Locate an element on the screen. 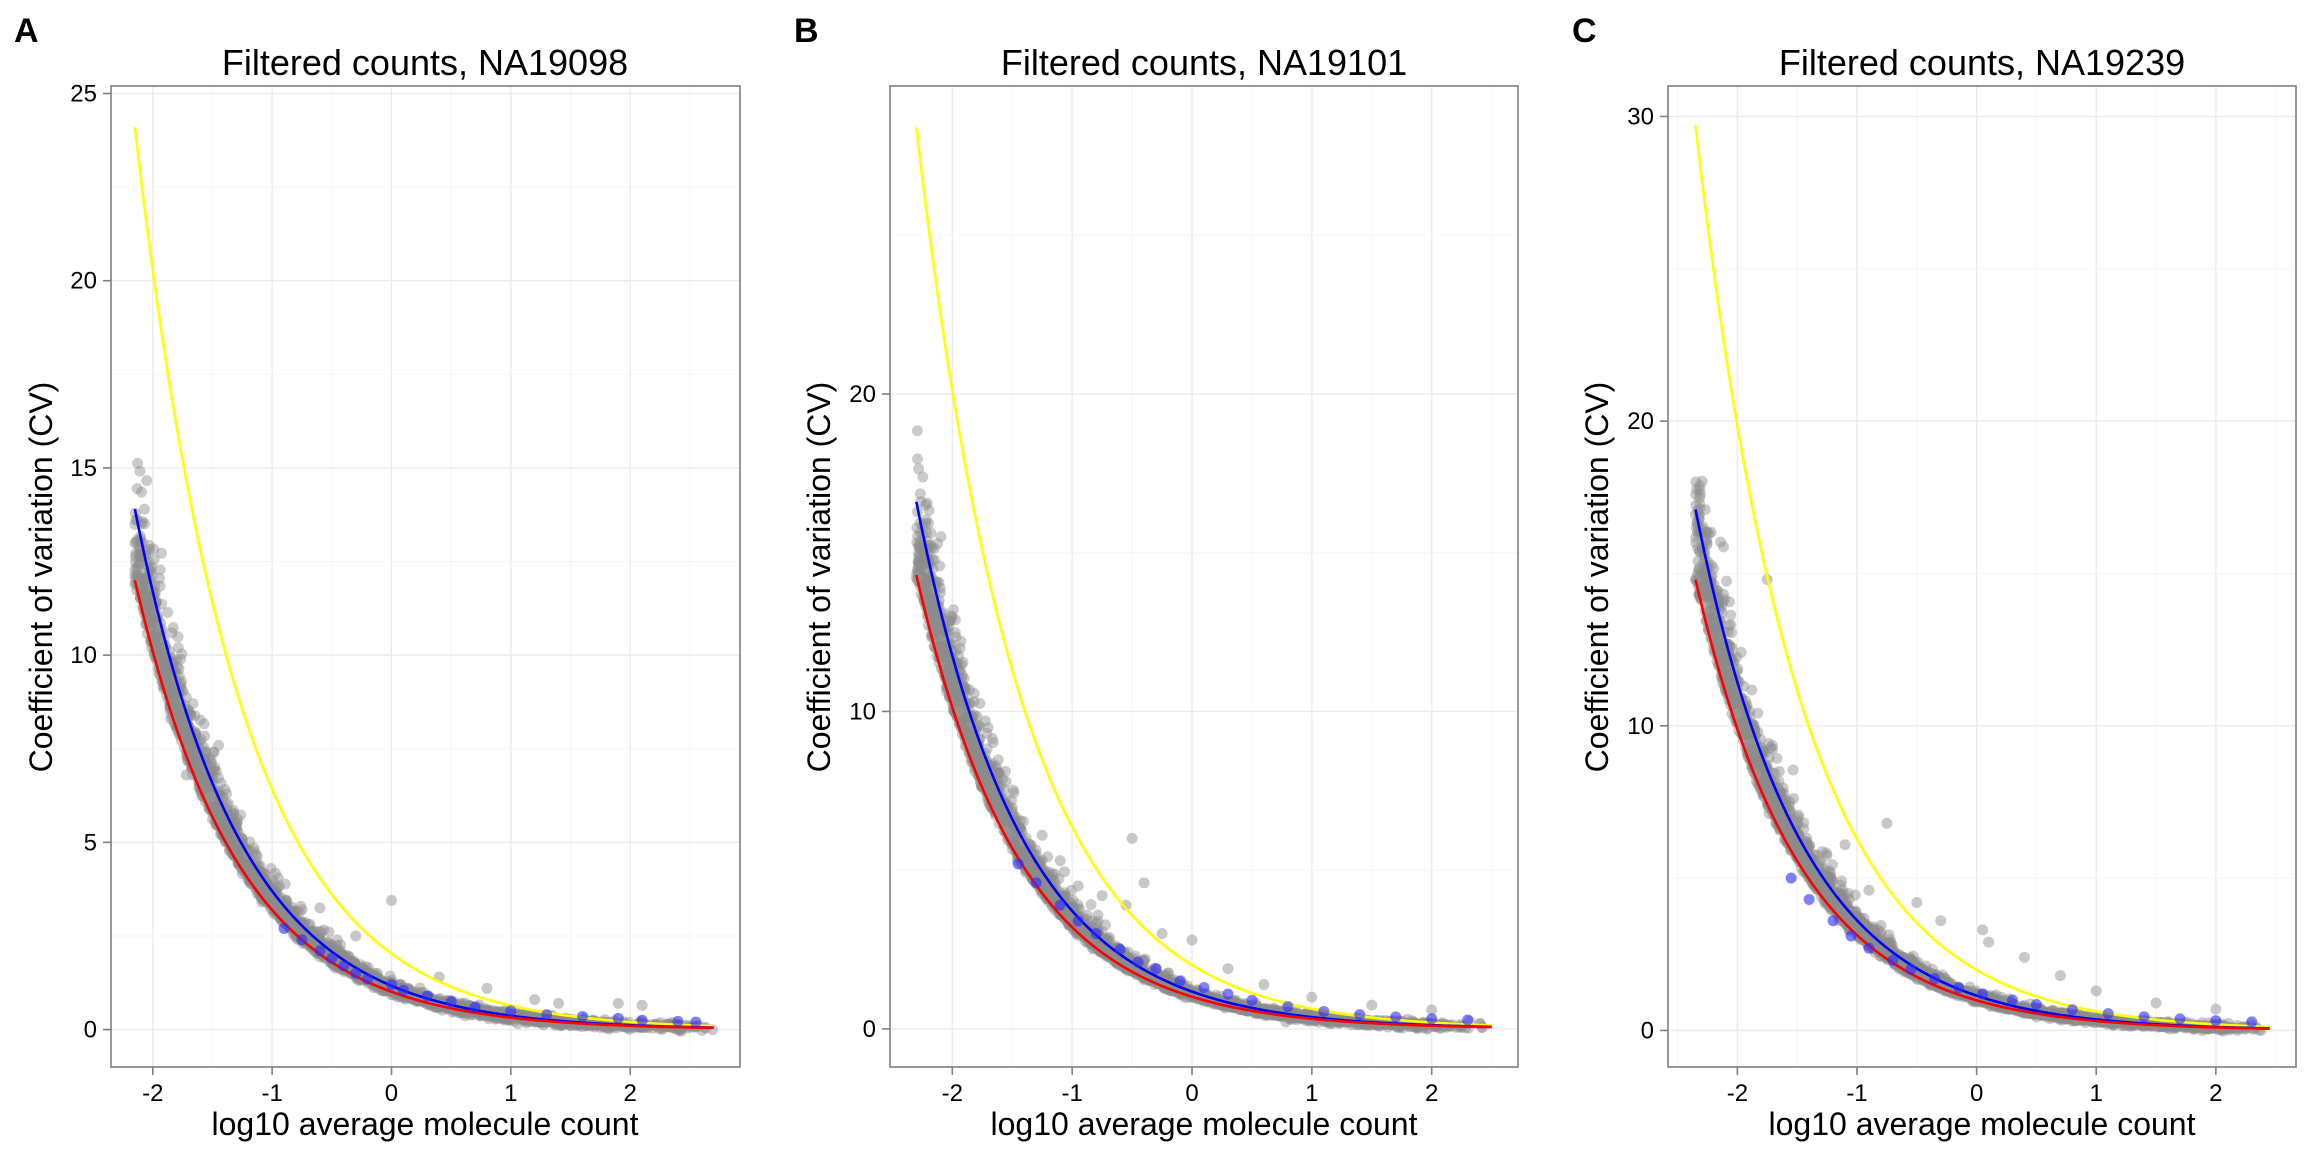 The height and width of the screenshot is (1152, 2304). y-tick-label: 20 is located at coordinates (83, 281).